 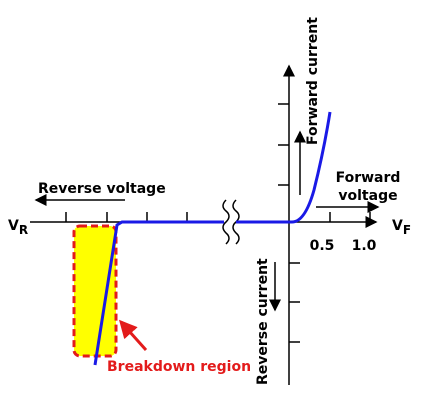 What do you see at coordinates (13, 226) in the screenshot?
I see `vr-main: V` at bounding box center [13, 226].